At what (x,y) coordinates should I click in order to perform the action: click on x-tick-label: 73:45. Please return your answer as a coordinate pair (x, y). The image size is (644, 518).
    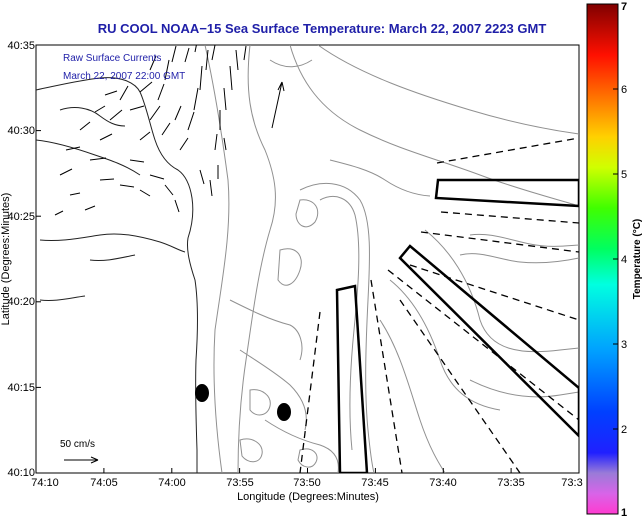
    Looking at the image, I should click on (375, 483).